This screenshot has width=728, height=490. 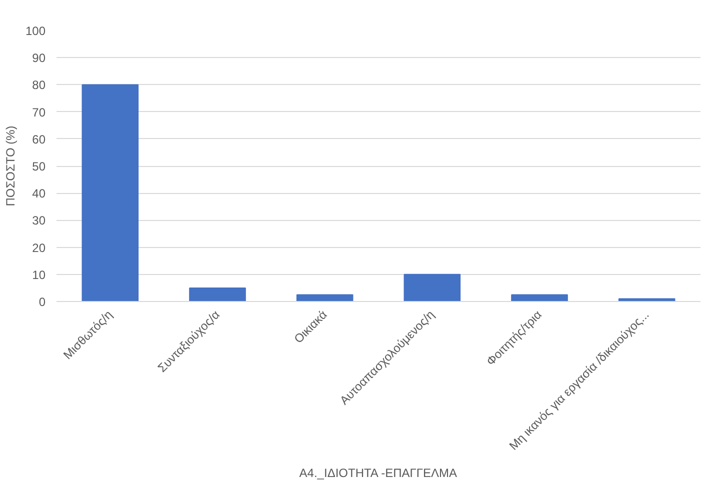 I want to click on y-tick-label: 80, so click(x=39, y=85).